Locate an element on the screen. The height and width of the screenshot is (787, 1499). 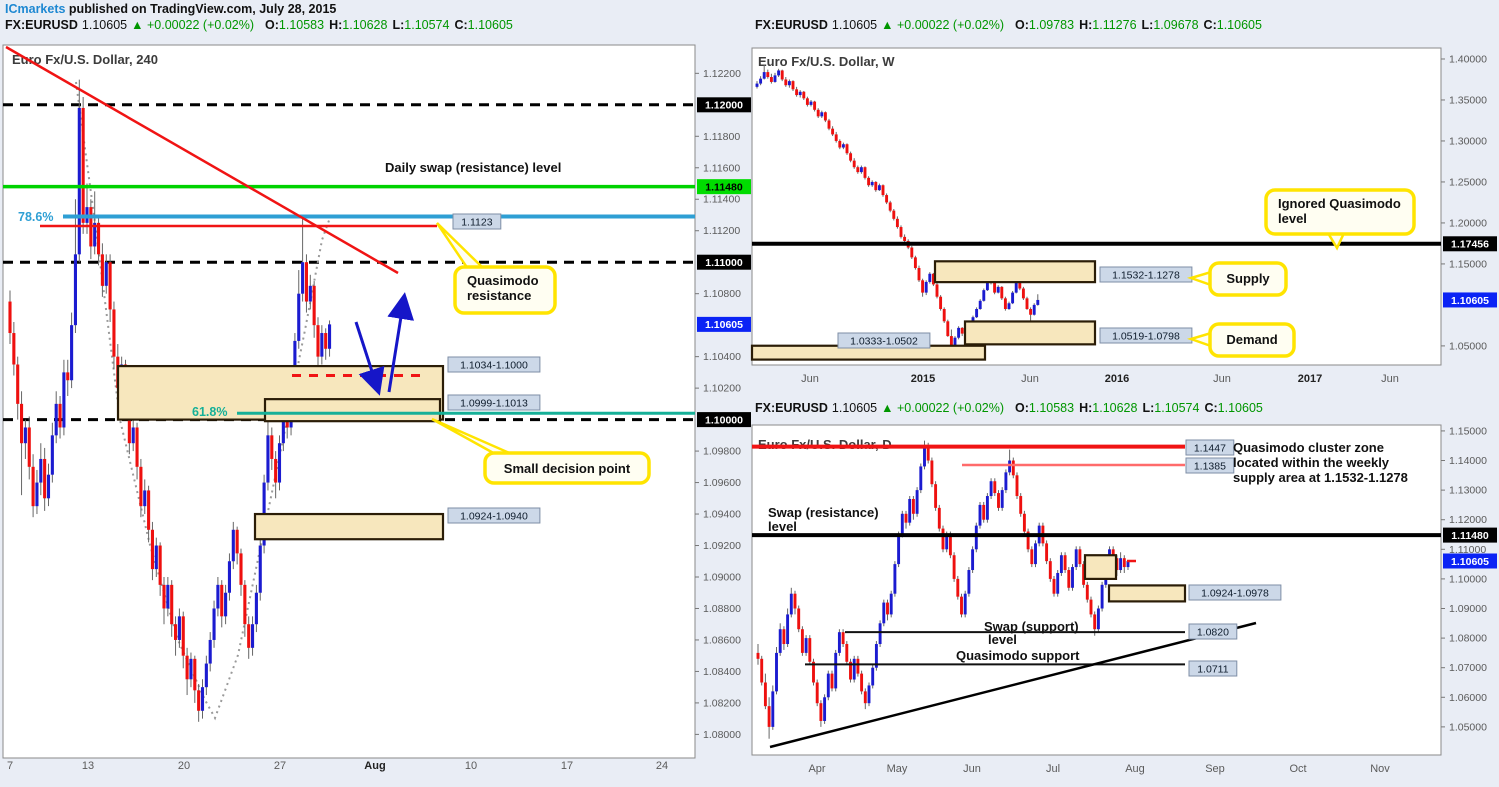
open-label: O: is located at coordinates (1022, 408).